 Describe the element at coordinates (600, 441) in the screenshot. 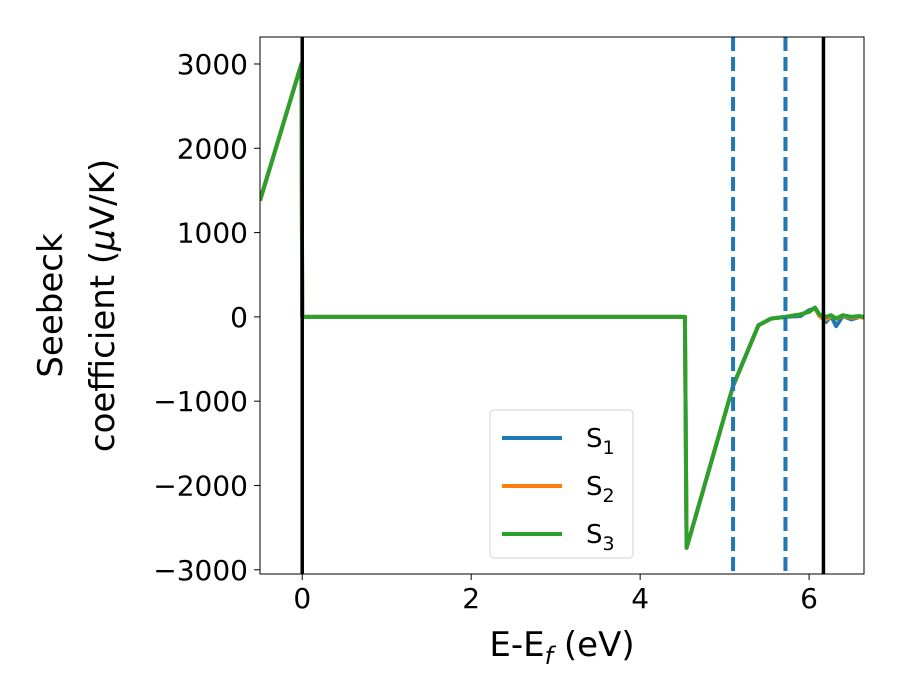

I see `legend-label-1: S1` at that location.